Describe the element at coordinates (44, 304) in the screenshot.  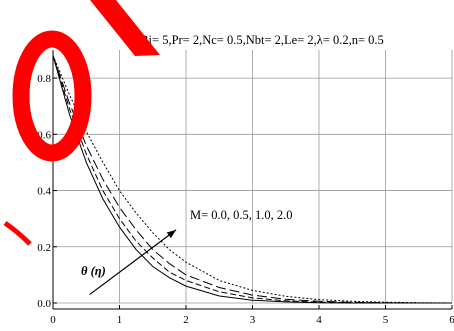
I see `y-tick-label: 0.0` at that location.